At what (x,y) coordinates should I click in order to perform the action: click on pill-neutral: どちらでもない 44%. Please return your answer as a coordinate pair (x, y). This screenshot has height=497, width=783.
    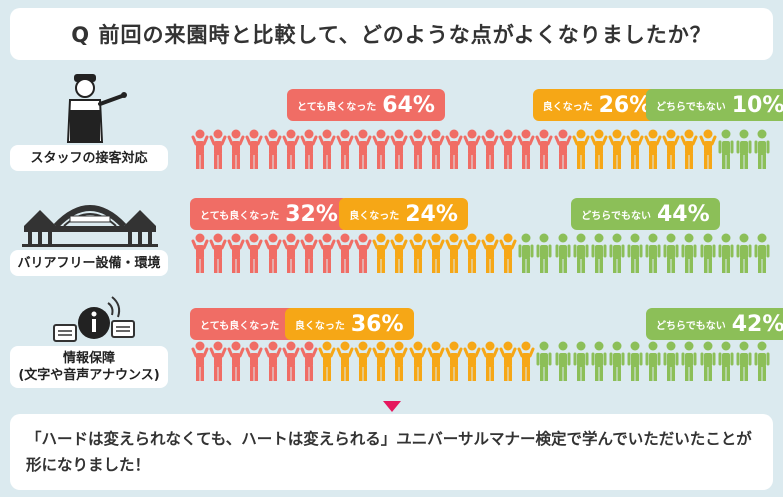
    Looking at the image, I should click on (645, 214).